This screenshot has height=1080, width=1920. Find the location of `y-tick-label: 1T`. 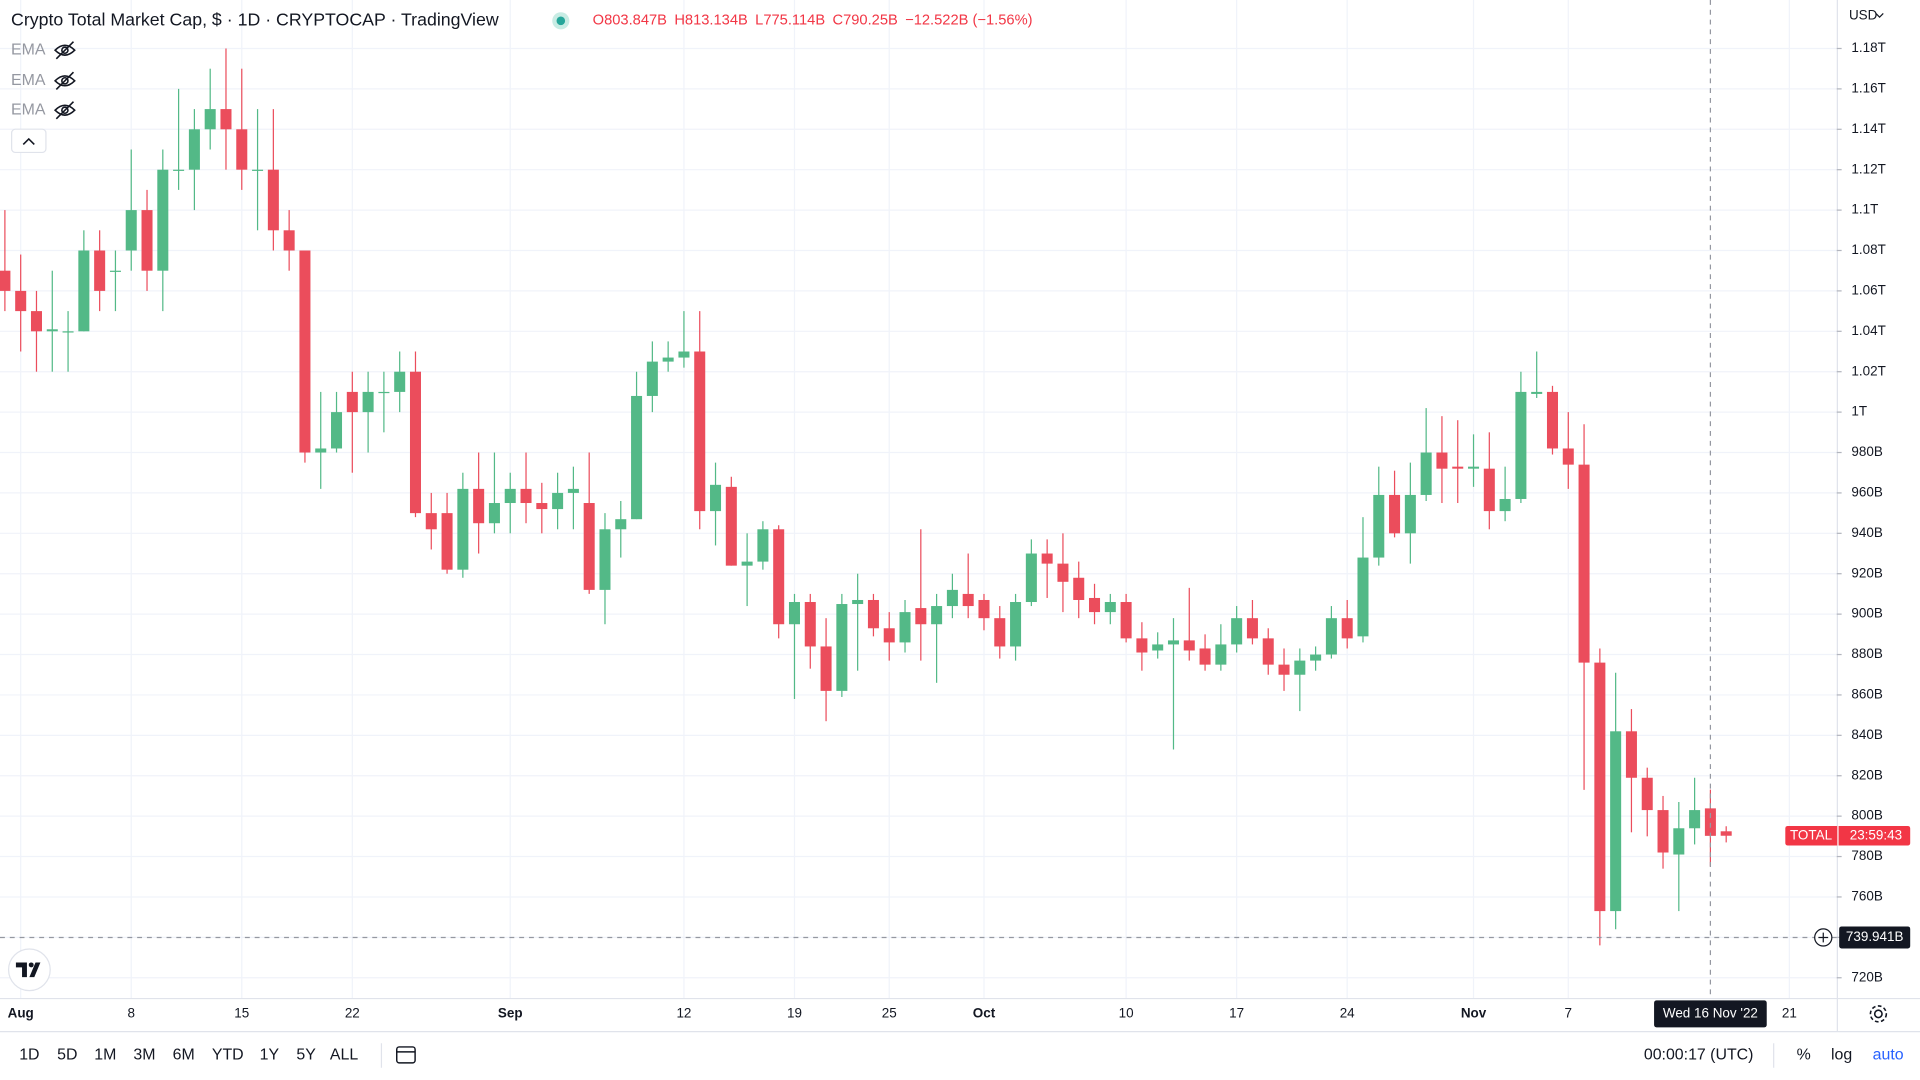

y-tick-label: 1T is located at coordinates (1859, 411).